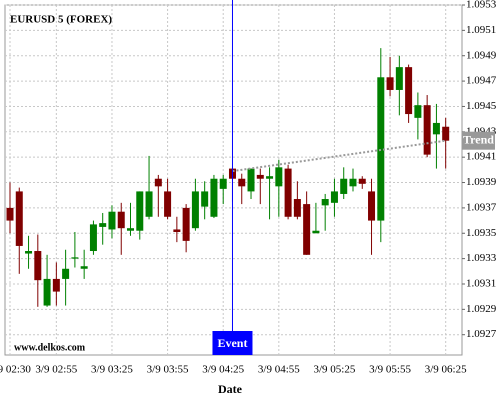  I want to click on x-axis-label: Date, so click(230, 389).